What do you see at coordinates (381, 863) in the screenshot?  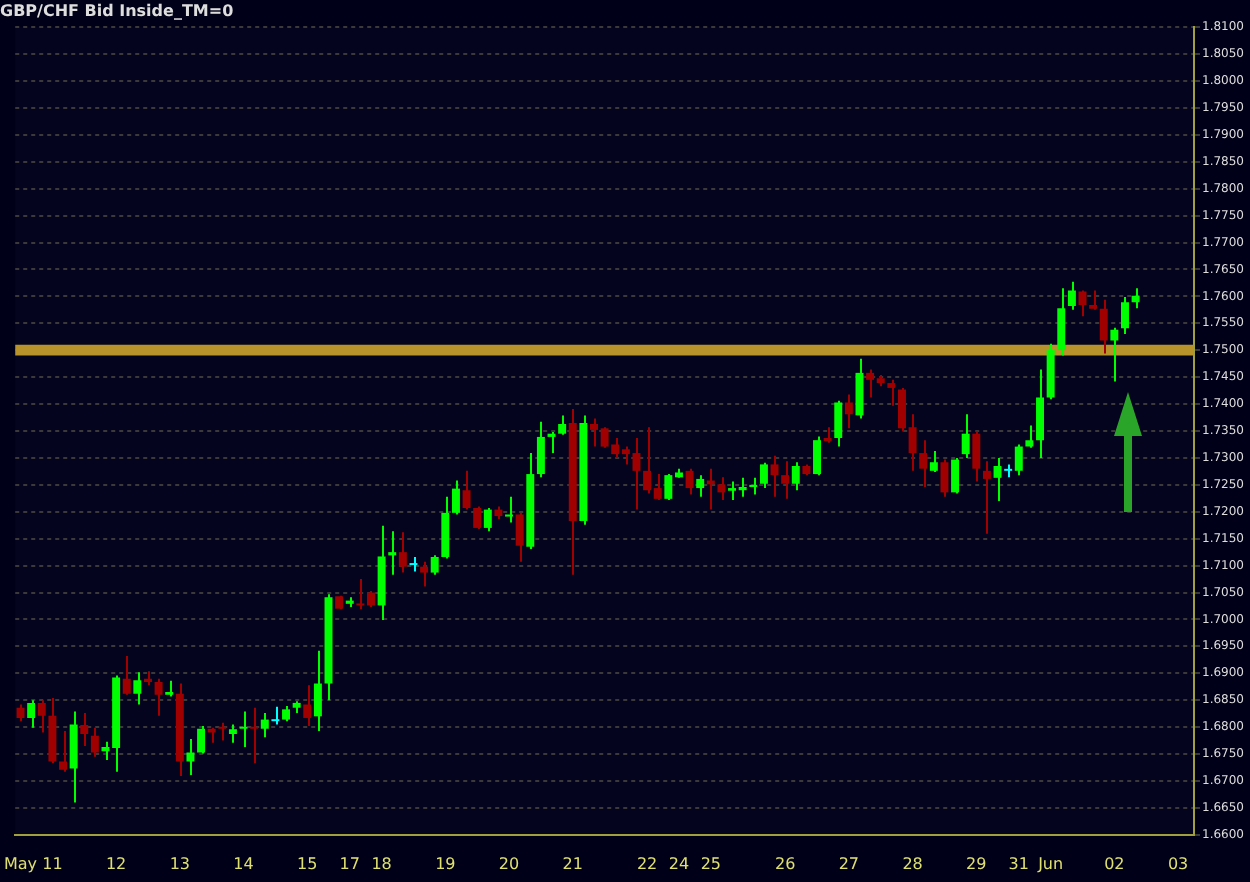 I see `x-tick-label: 18` at bounding box center [381, 863].